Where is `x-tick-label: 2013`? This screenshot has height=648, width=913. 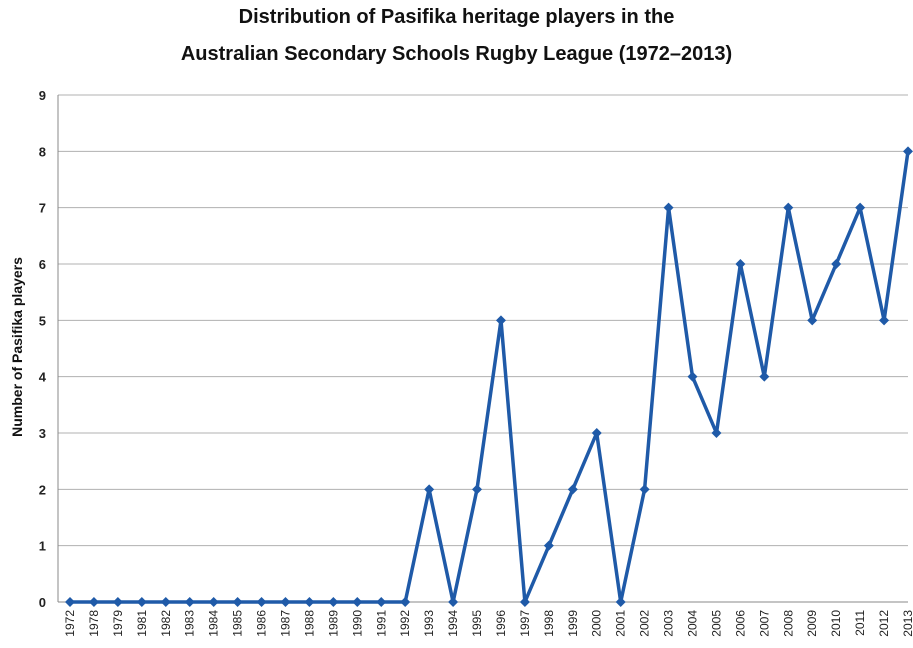 x-tick-label: 2013 is located at coordinates (907, 623).